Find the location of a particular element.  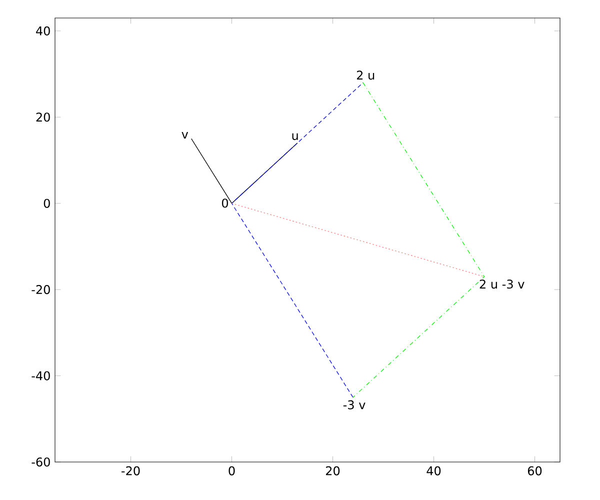

x-tick-label: 20 is located at coordinates (333, 471).